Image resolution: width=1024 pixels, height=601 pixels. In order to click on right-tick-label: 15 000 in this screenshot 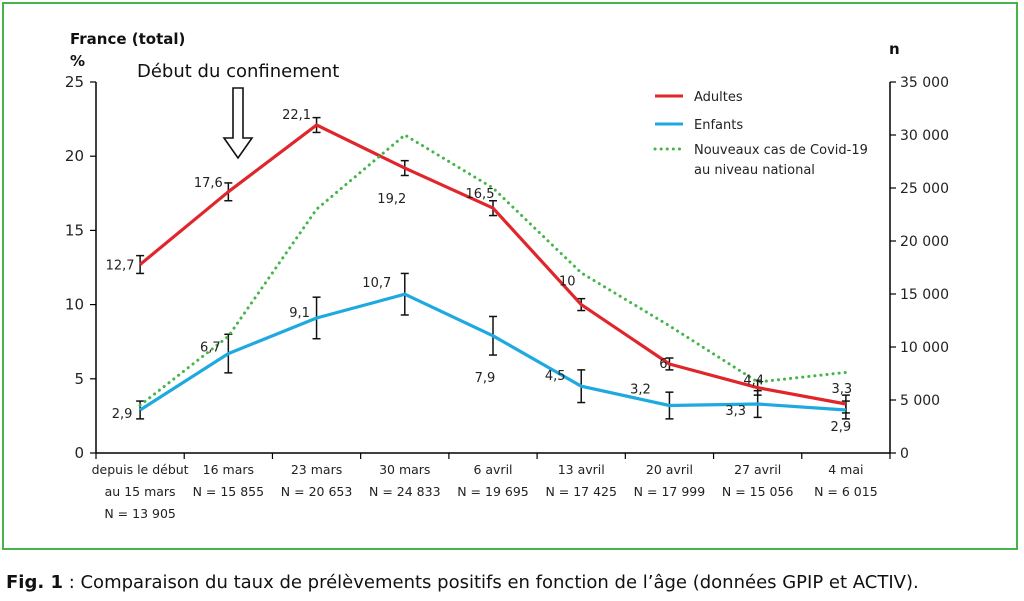, I will do `click(924, 295)`.